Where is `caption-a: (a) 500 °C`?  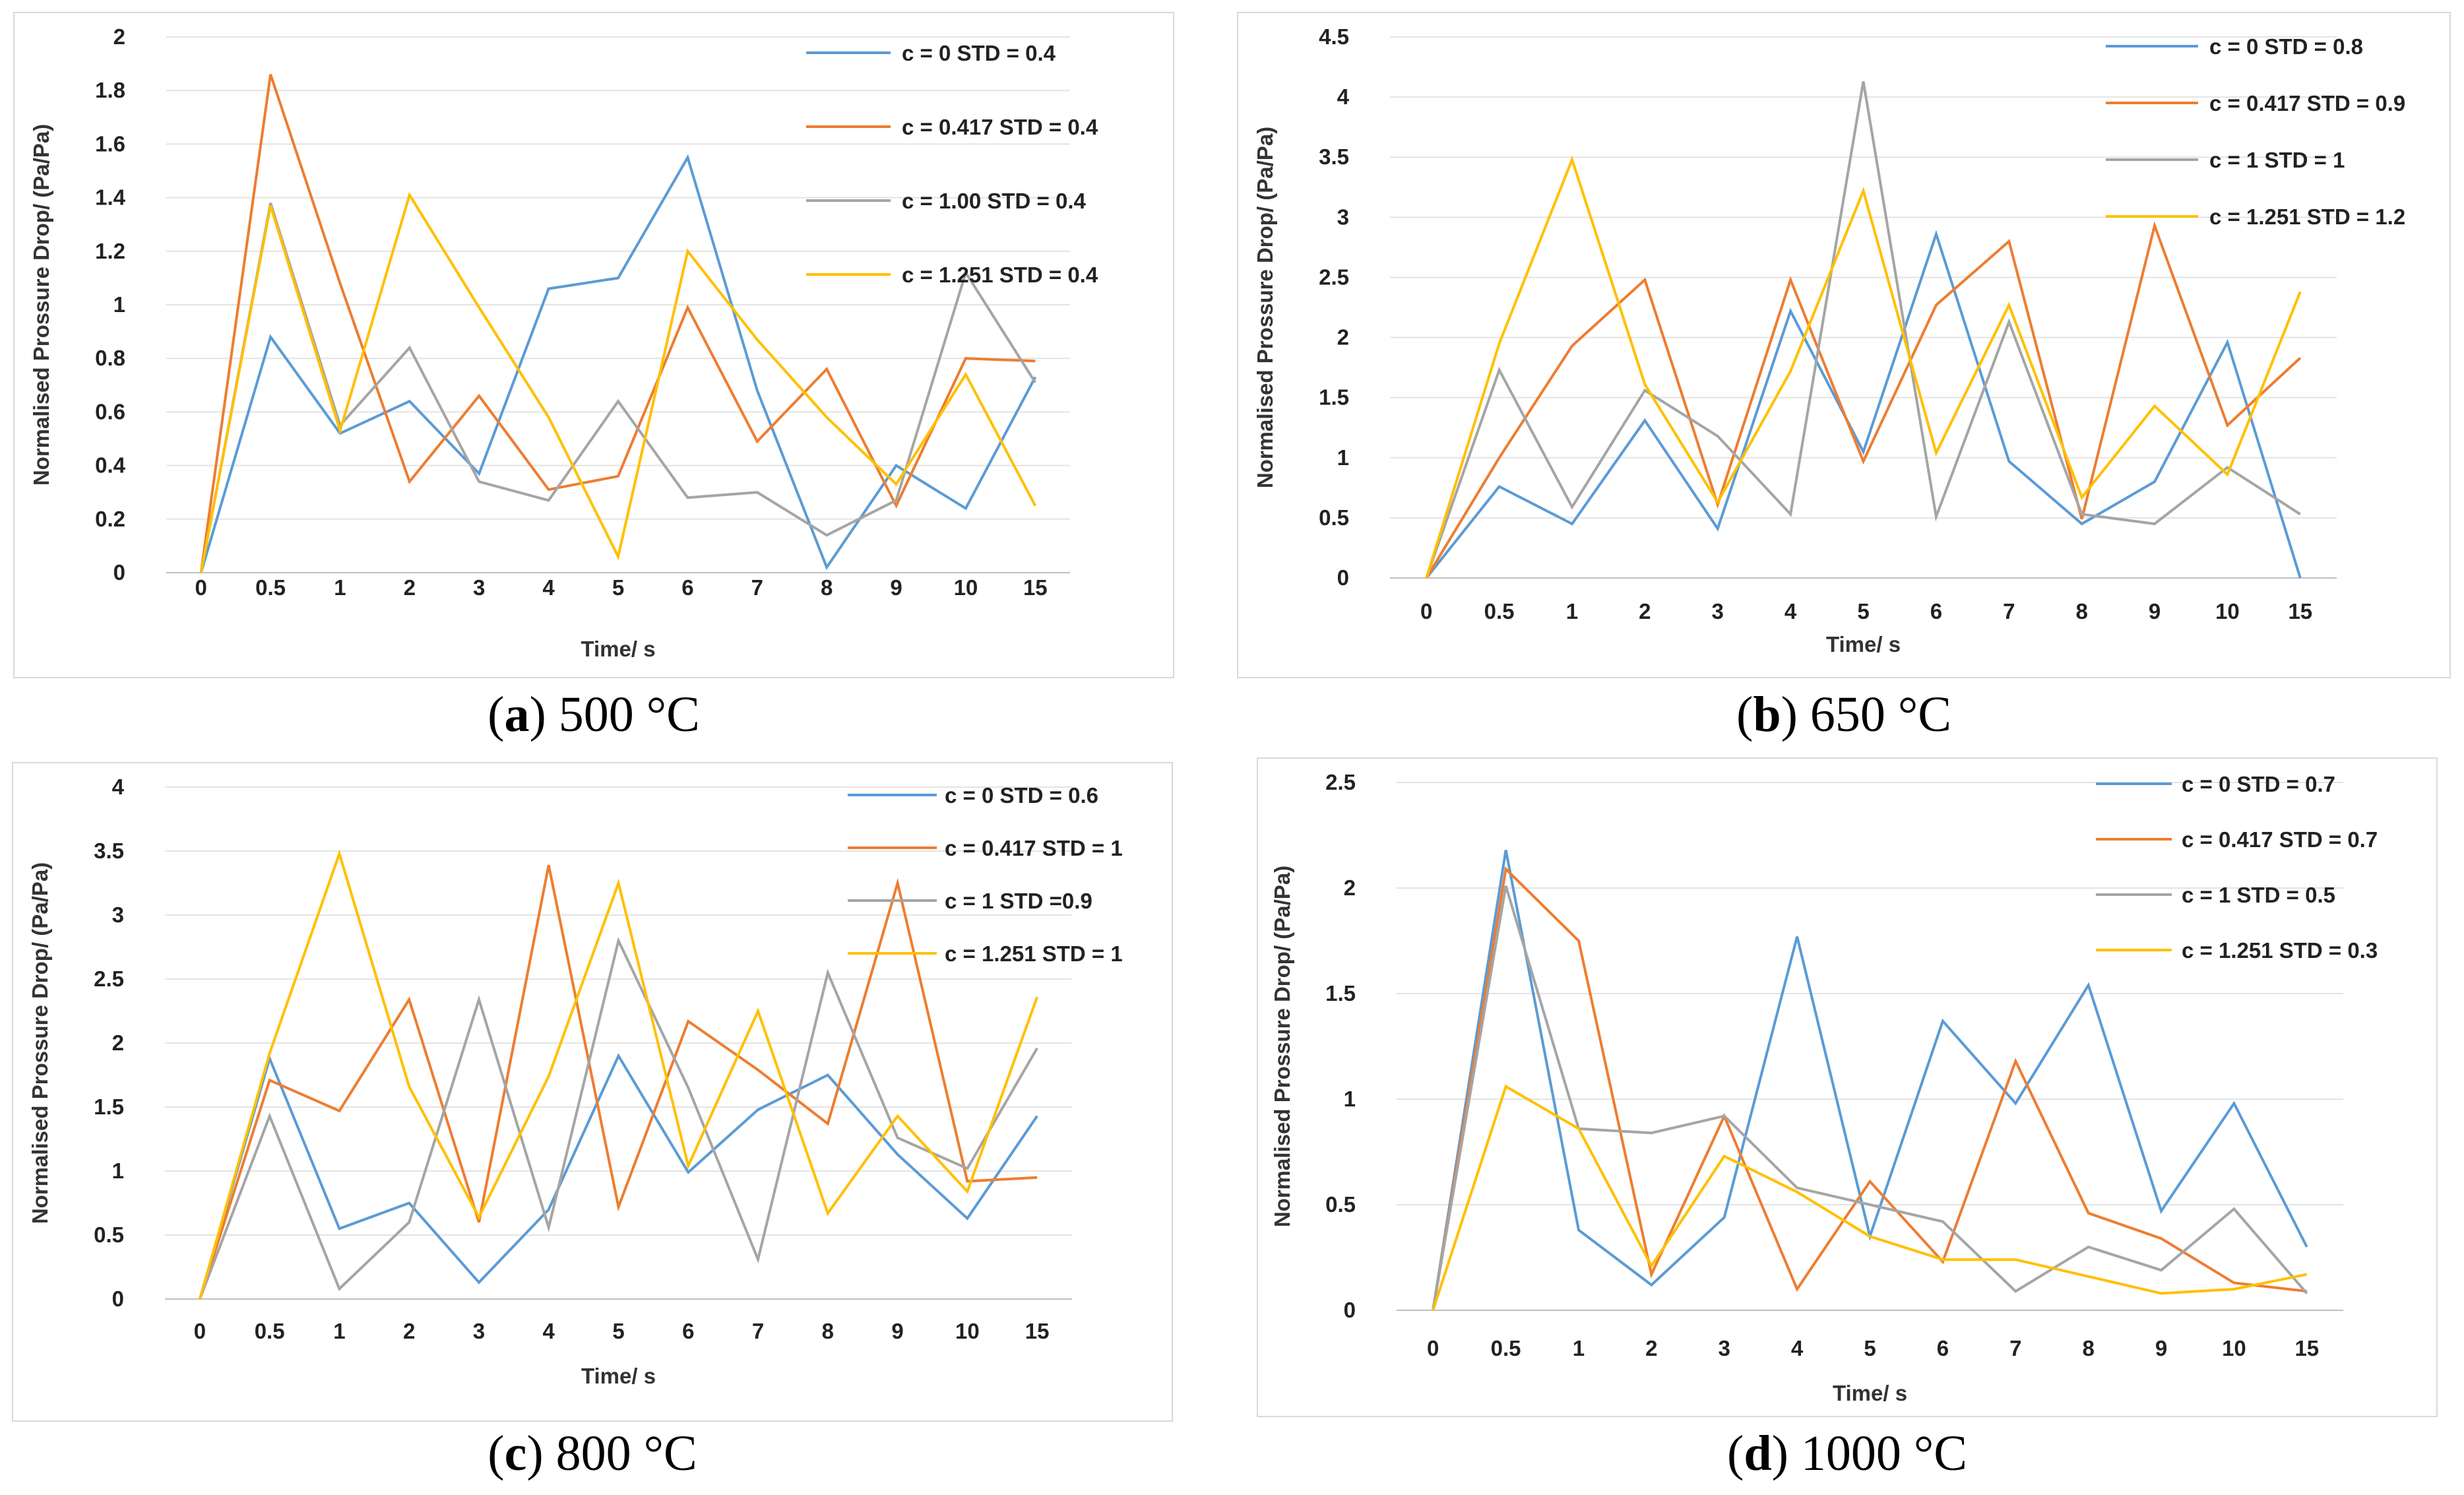
caption-a: (a) 500 °C is located at coordinates (594, 714).